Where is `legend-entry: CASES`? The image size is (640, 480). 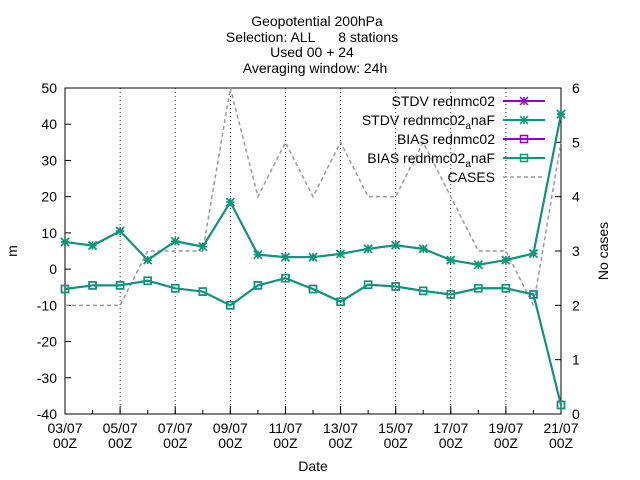
legend-entry: CASES is located at coordinates (496, 177).